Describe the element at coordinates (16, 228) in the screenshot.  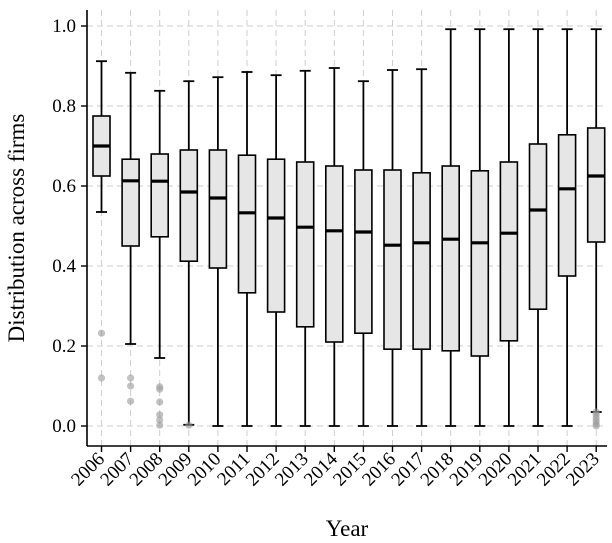
I see `y-axis-title: Distribution across firms` at that location.